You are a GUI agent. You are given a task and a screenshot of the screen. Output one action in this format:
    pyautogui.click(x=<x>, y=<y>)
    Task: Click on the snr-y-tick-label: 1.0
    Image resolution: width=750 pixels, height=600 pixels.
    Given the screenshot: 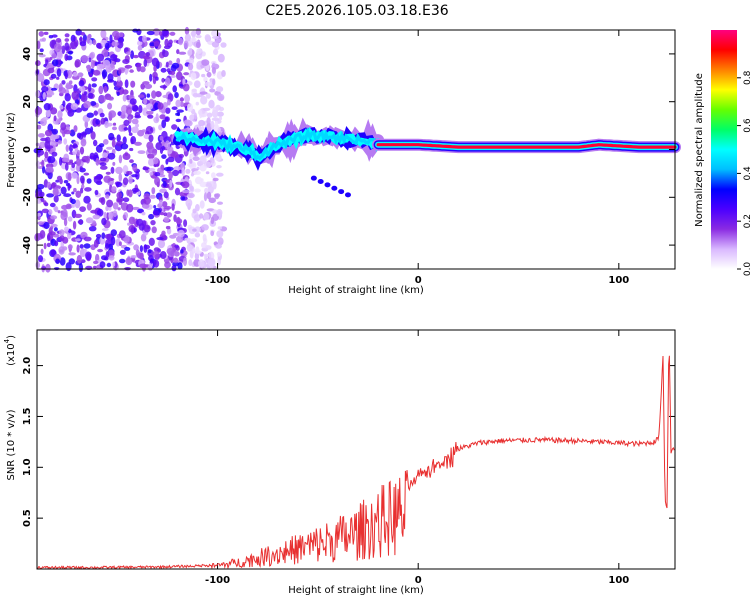 What is the action you would take?
    pyautogui.click(x=27, y=467)
    